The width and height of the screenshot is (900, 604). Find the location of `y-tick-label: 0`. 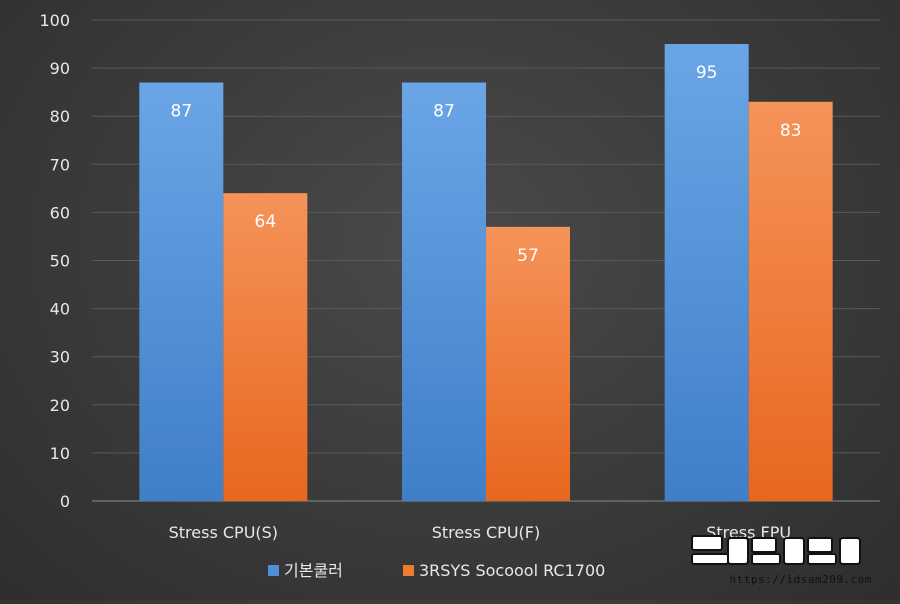

y-tick-label: 0 is located at coordinates (65, 501).